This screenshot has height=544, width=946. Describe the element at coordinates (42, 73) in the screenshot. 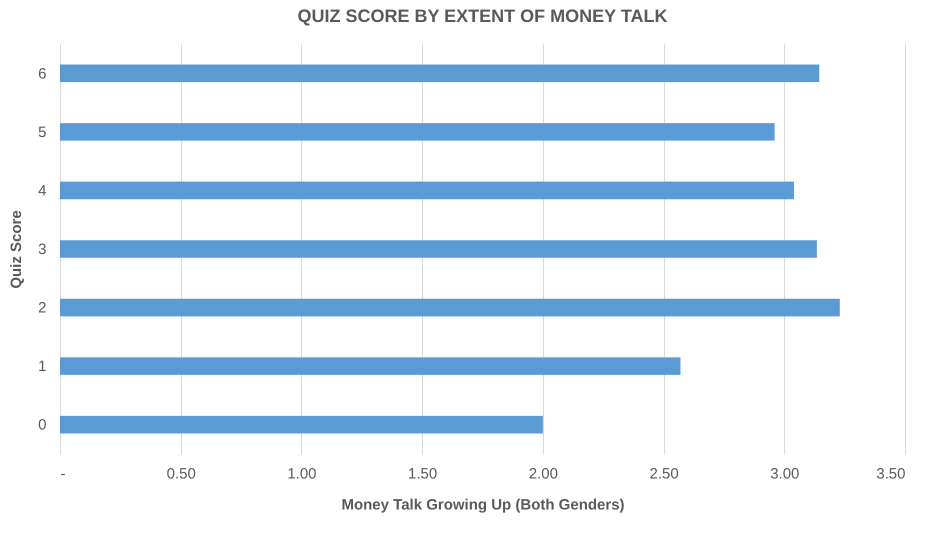

I see `y-tick-label: 6` at that location.